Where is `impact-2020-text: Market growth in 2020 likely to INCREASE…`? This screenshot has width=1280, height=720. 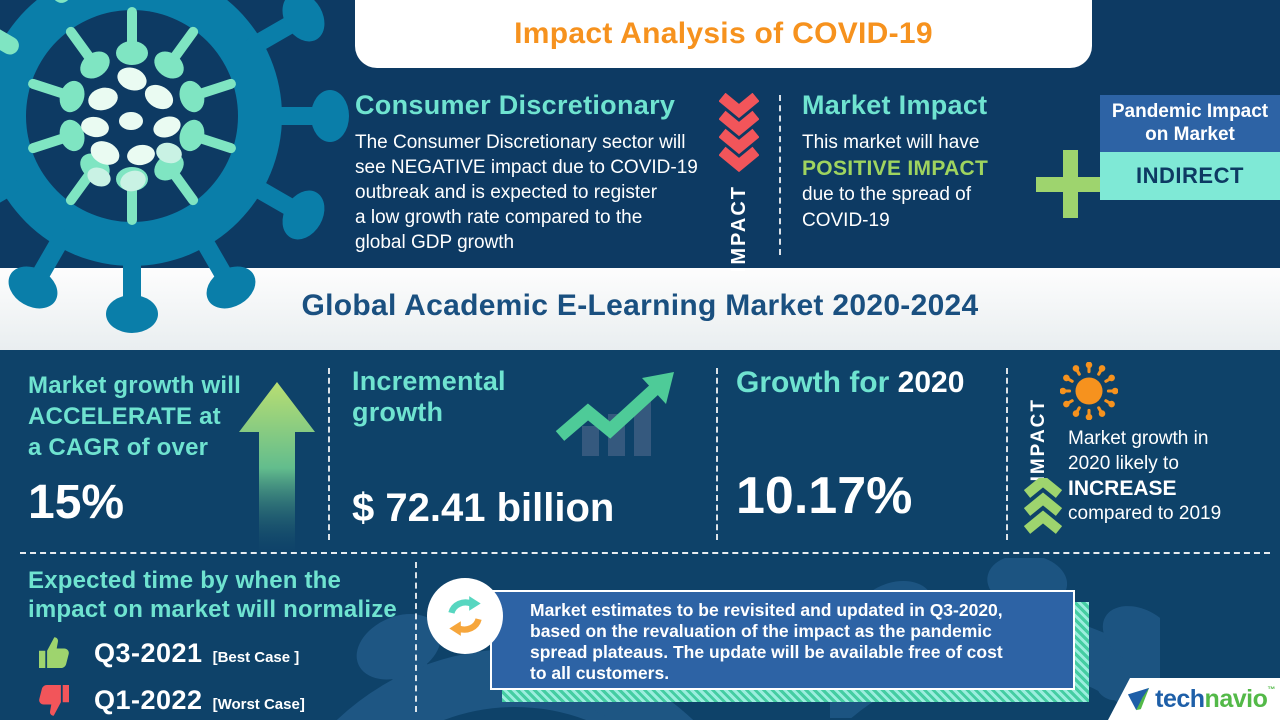
impact-2020-text: Market growth in 2020 likely to INCREASE… is located at coordinates (1173, 476).